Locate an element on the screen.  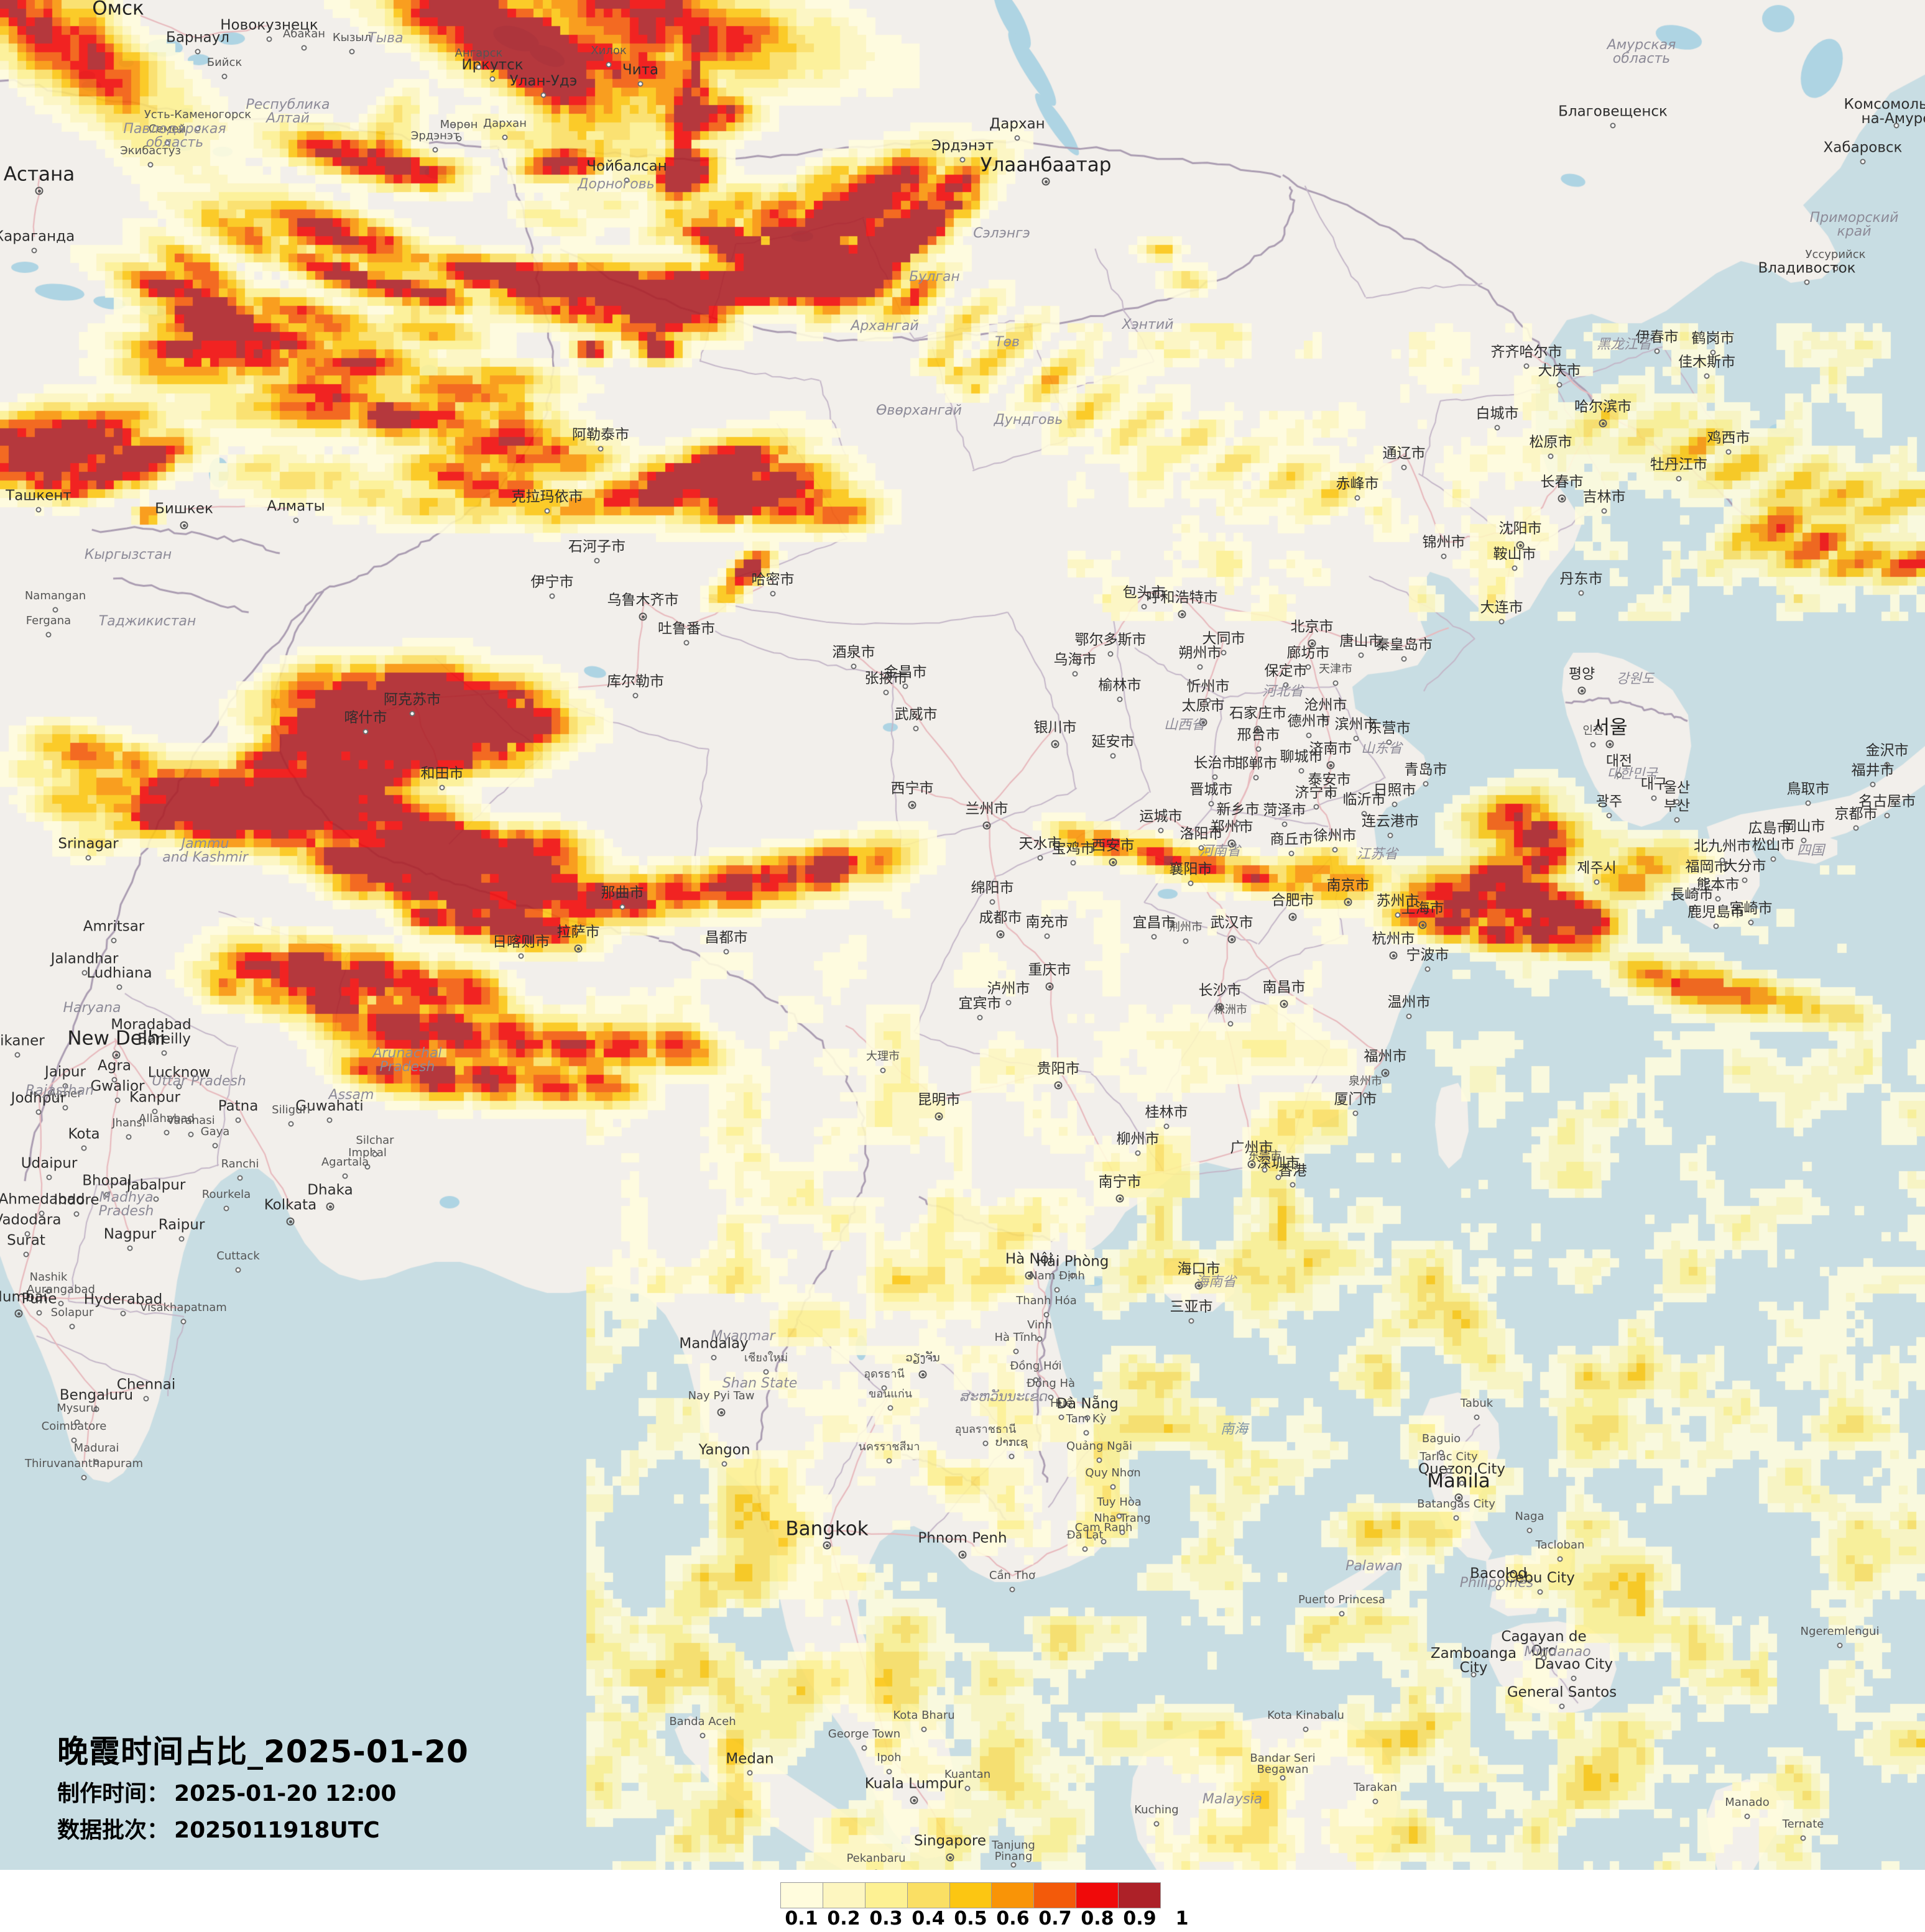
colorbar-swatches is located at coordinates (970, 1895).